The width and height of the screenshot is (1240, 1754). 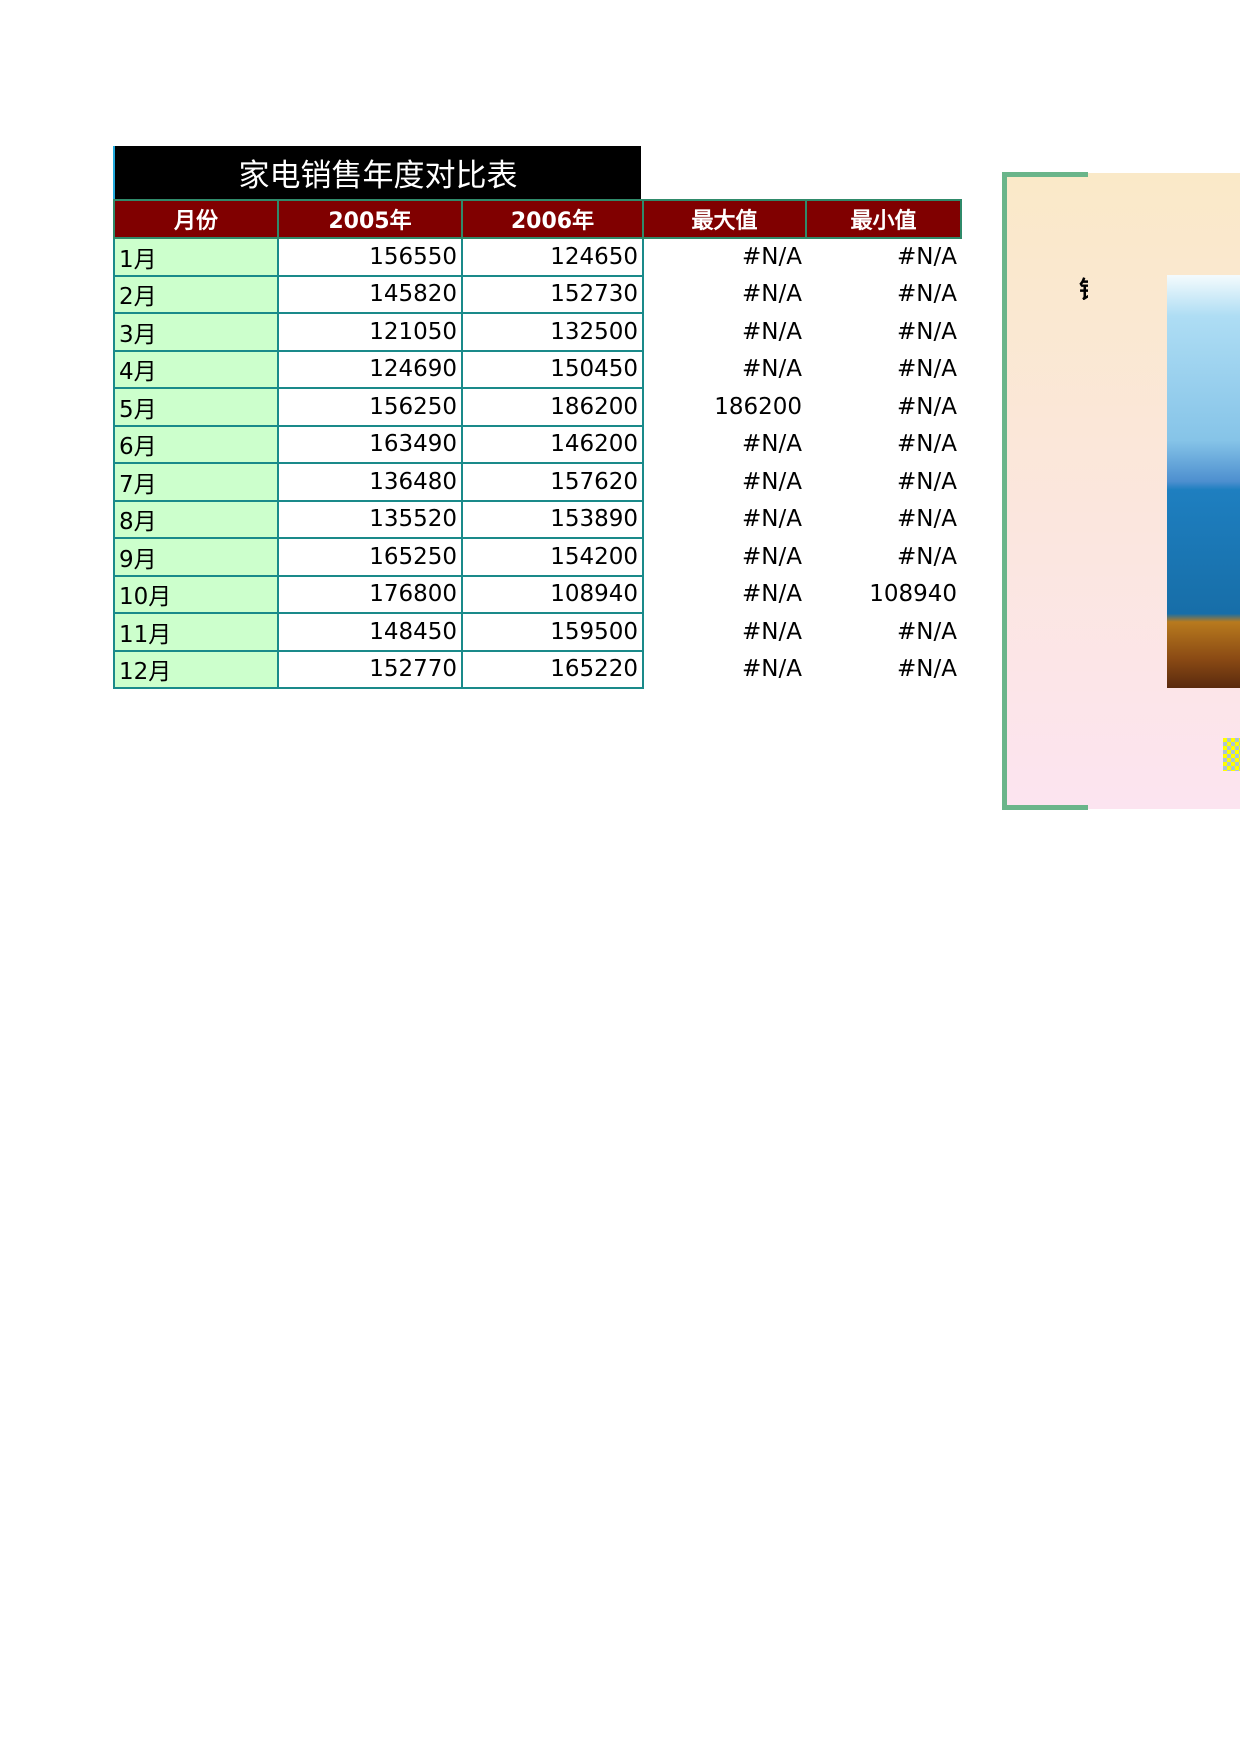 What do you see at coordinates (552, 294) in the screenshot?
I see `table-cell: 152730` at bounding box center [552, 294].